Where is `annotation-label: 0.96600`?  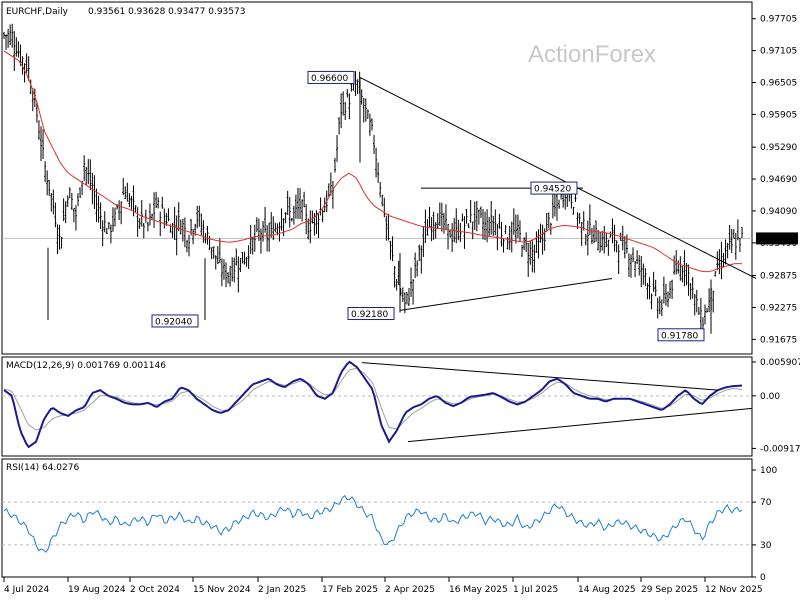
annotation-label: 0.96600 is located at coordinates (329, 79).